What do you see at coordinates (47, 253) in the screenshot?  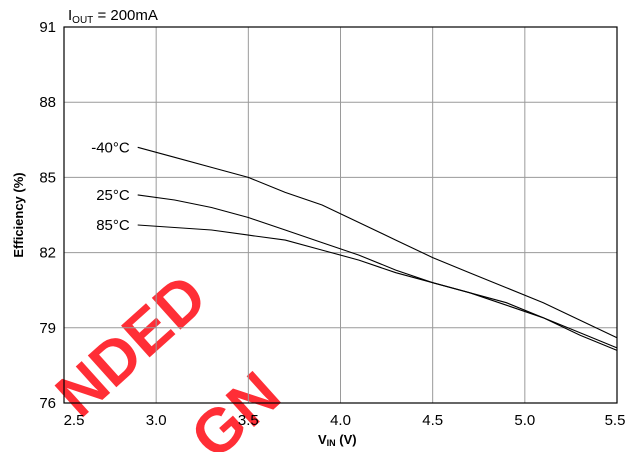 I see `y-tick-label: 82` at bounding box center [47, 253].